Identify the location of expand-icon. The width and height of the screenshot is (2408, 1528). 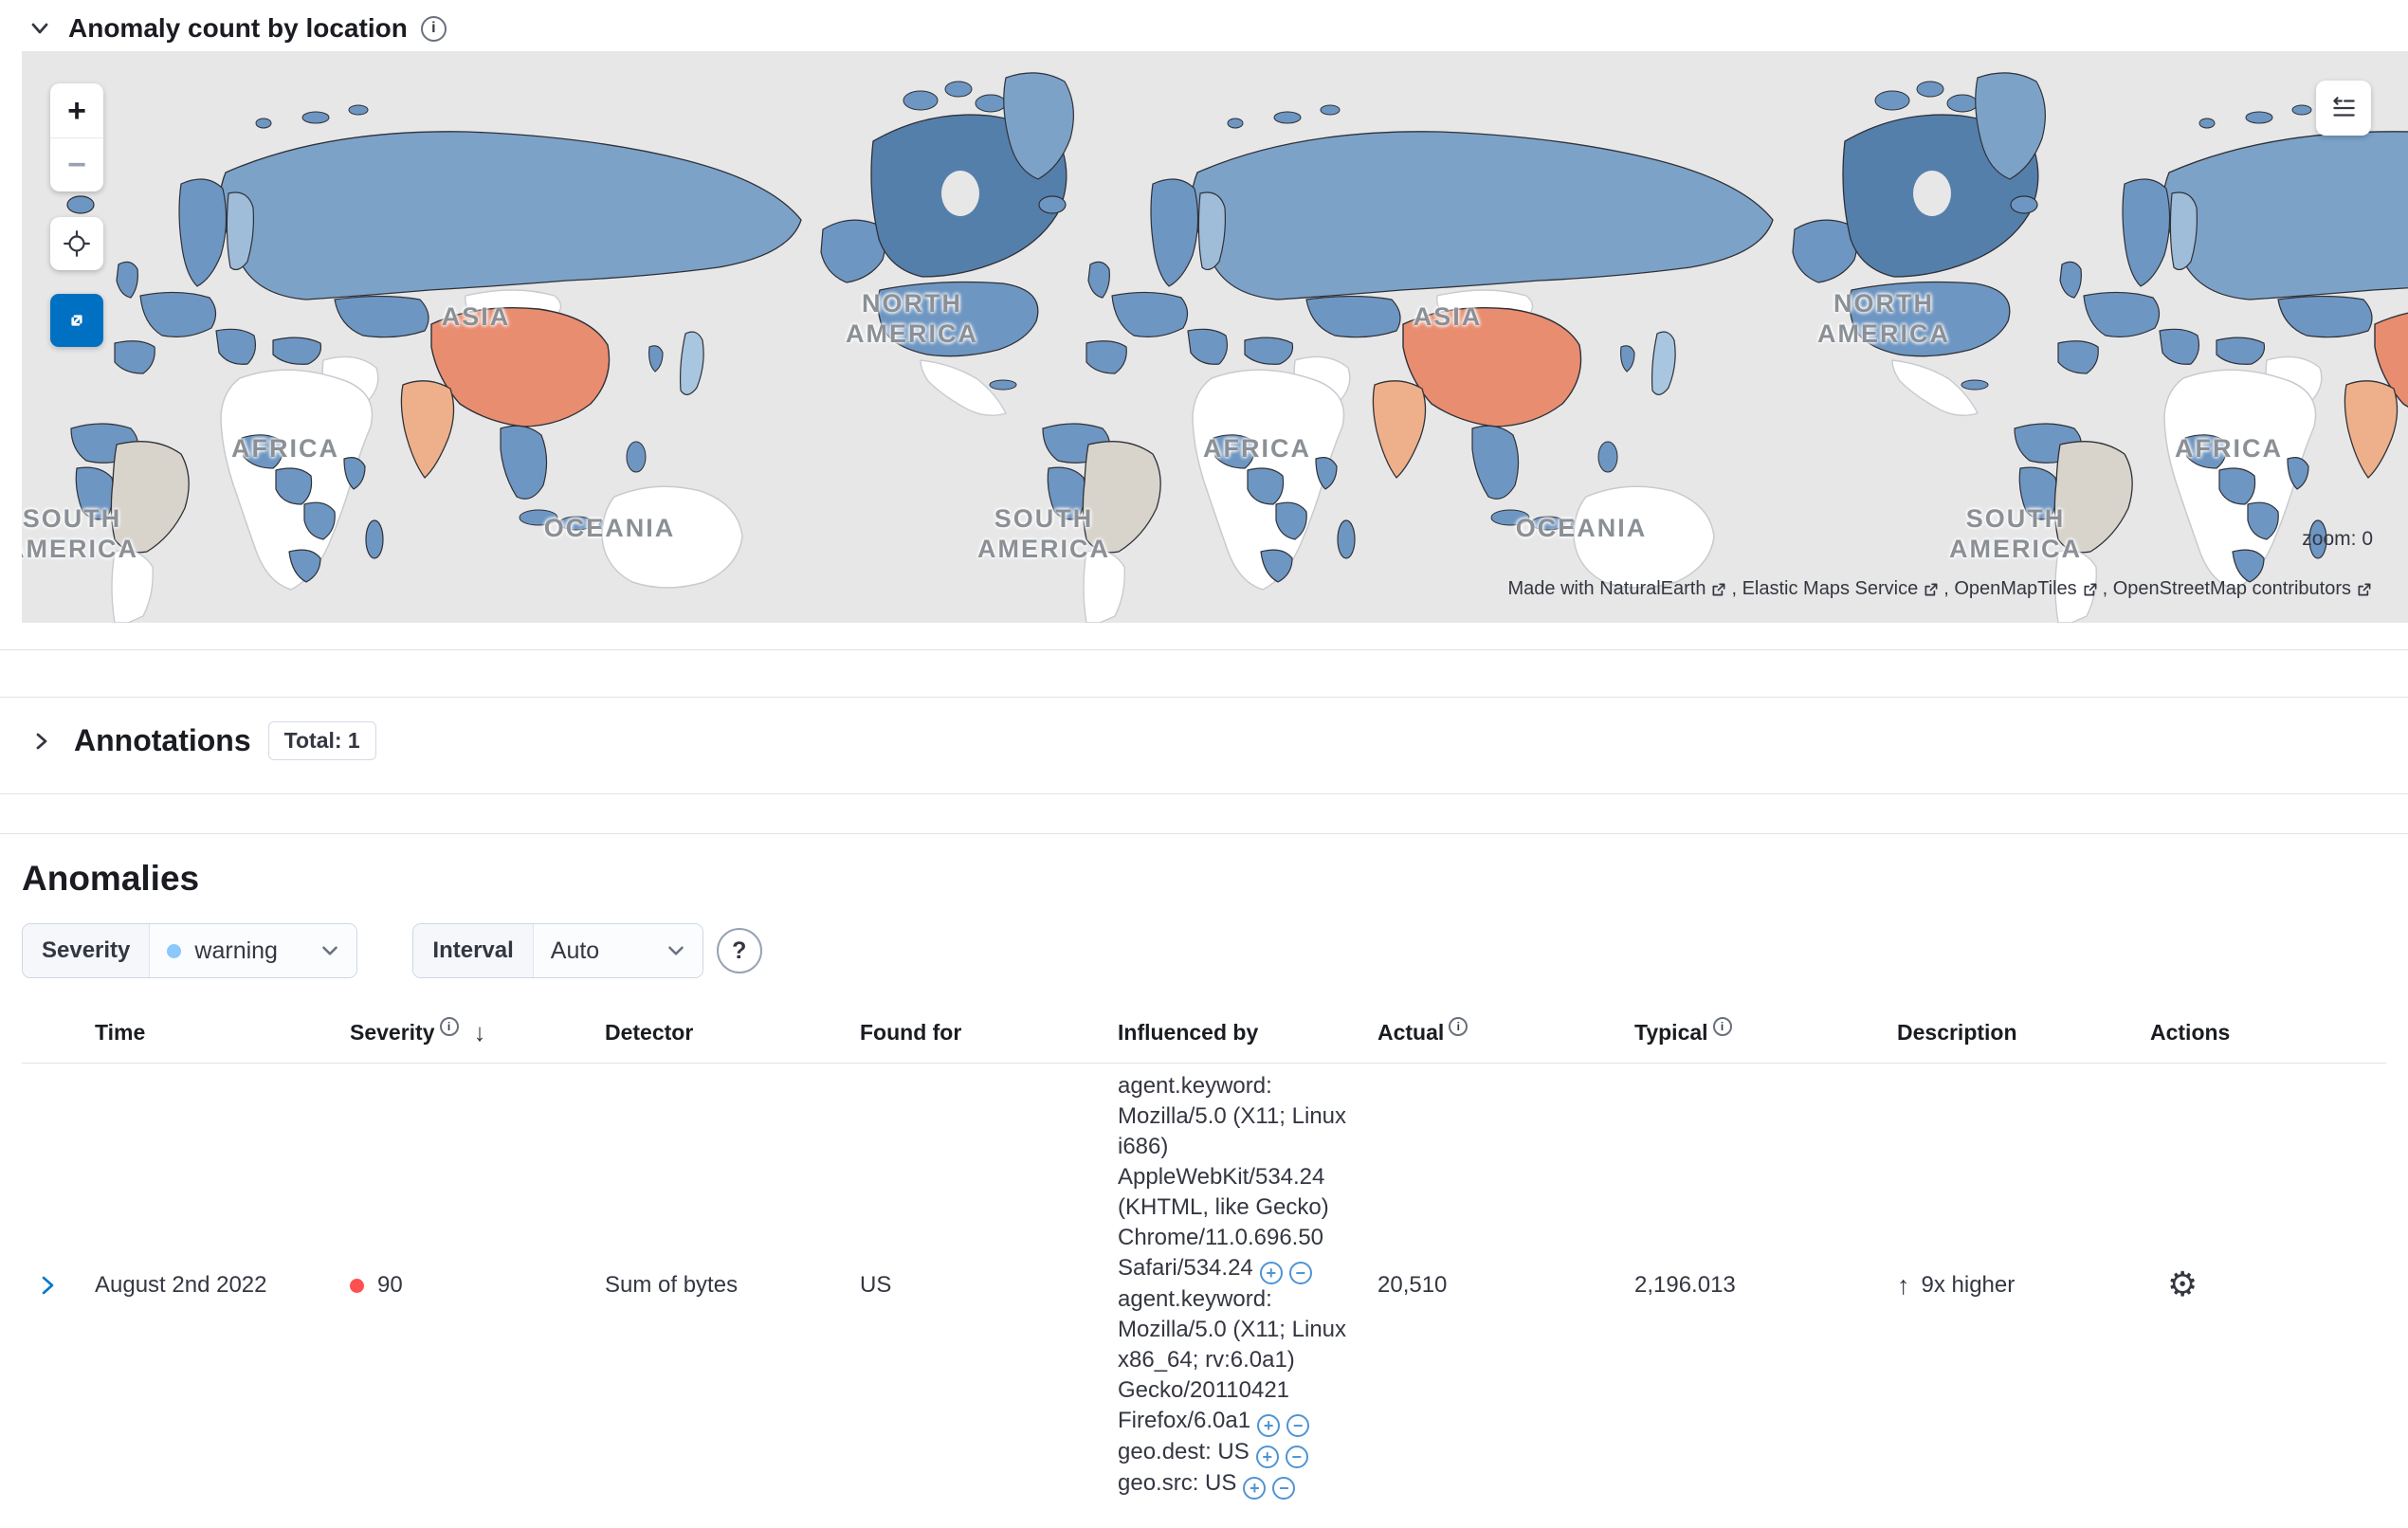
(76, 320).